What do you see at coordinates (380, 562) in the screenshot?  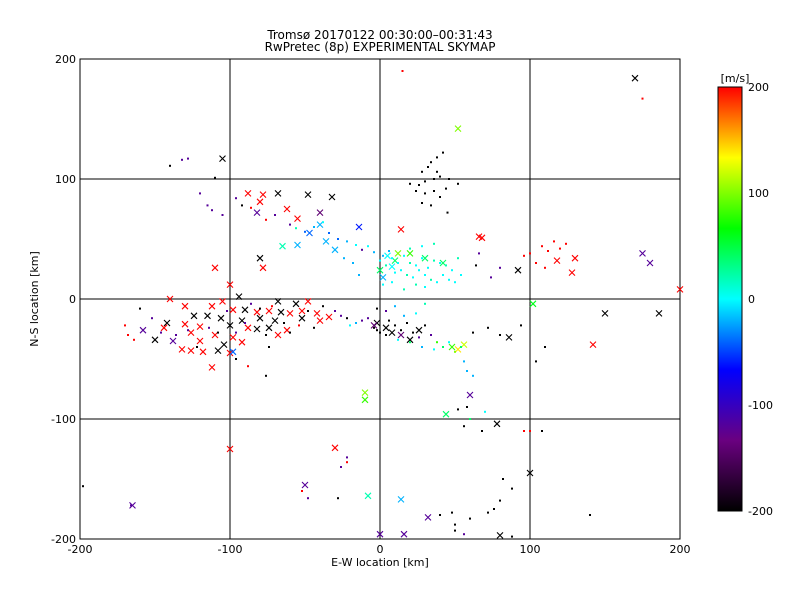 I see `x-axis-label: E-W location [km]` at bounding box center [380, 562].